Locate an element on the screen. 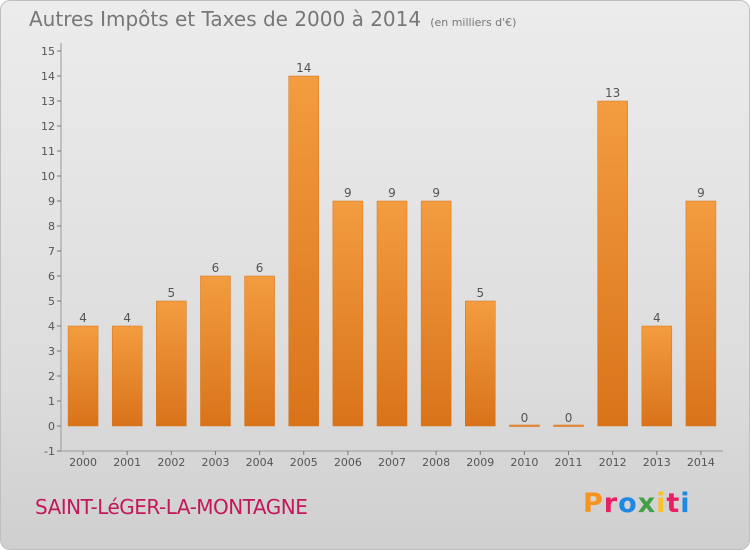 Image resolution: width=750 pixels, height=550 pixels. y-tick-label: 12 is located at coordinates (48, 126).